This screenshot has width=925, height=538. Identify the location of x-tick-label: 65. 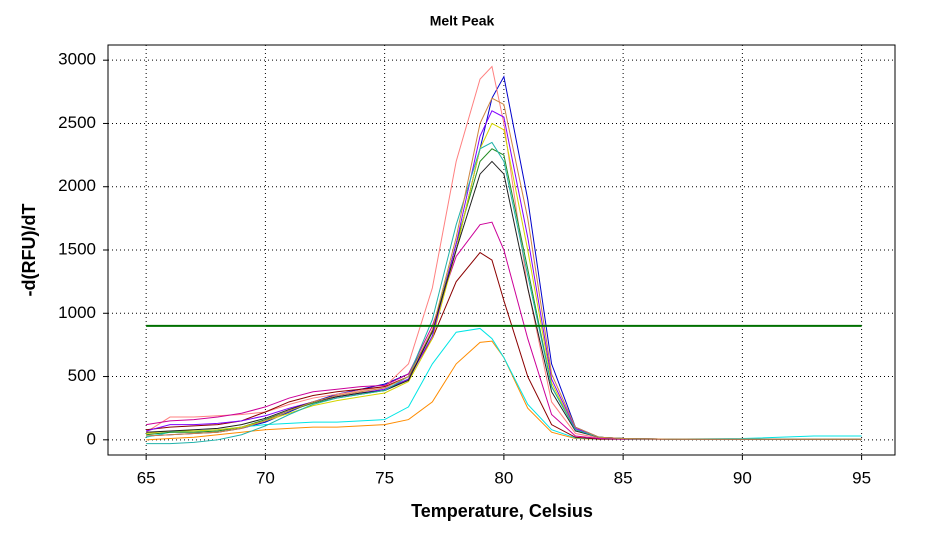
(146, 477).